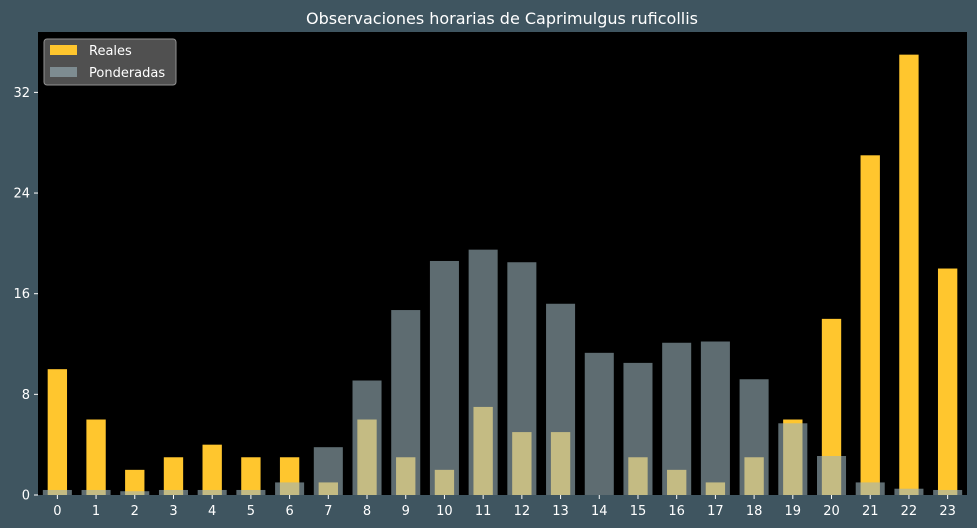  I want to click on x-tick-label-9: 9, so click(406, 511).